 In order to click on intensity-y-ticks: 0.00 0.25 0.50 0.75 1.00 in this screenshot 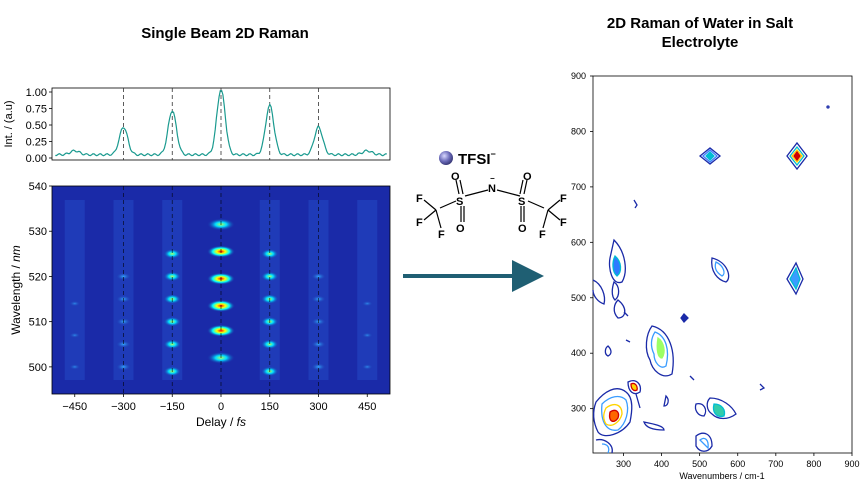, I will do `click(39, 126)`.